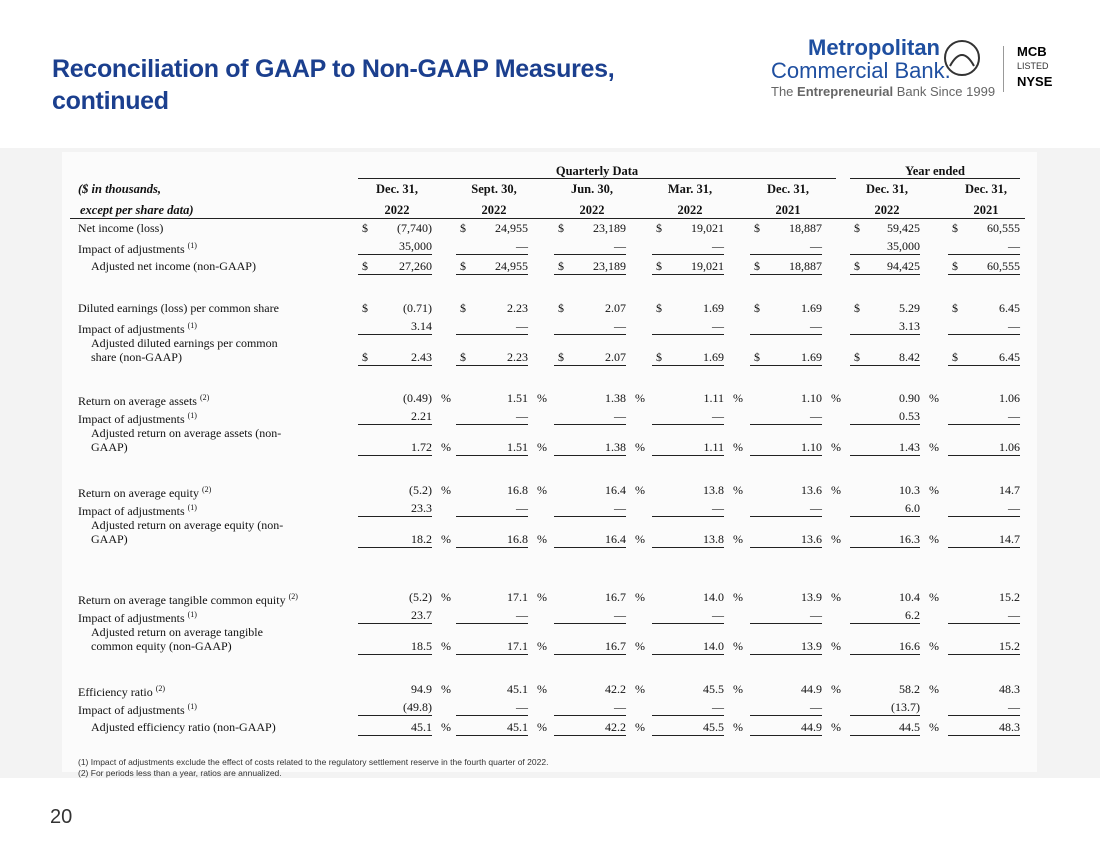 This screenshot has height=849, width=1100. What do you see at coordinates (861, 70) in the screenshot?
I see `logo-name: Commercial Bank.` at bounding box center [861, 70].